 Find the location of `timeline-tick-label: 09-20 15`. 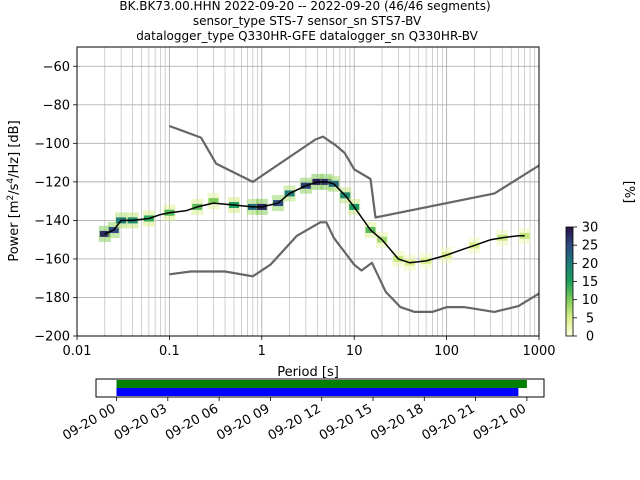

timeline-tick-label: 09-20 15 is located at coordinates (346, 422).